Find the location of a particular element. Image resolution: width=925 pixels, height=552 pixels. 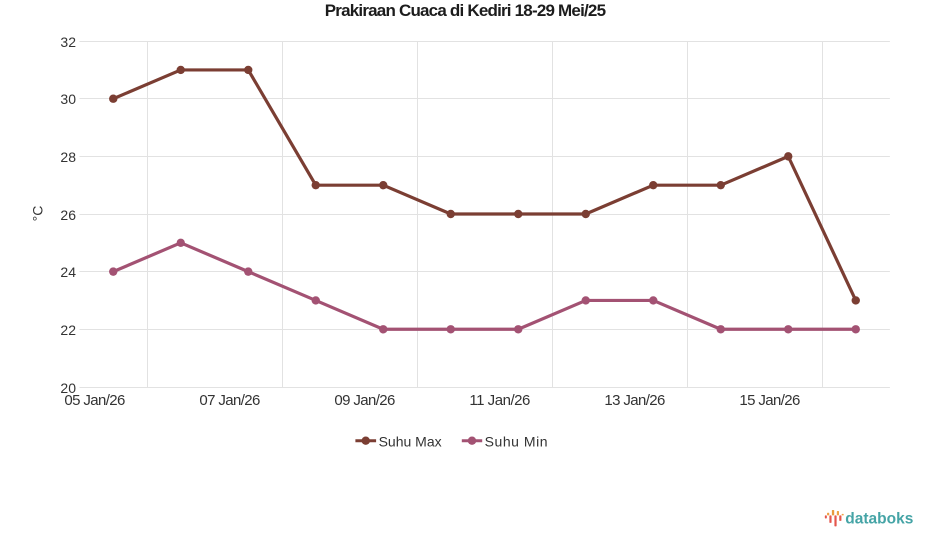

svg-text: 32 is located at coordinates (68, 42).